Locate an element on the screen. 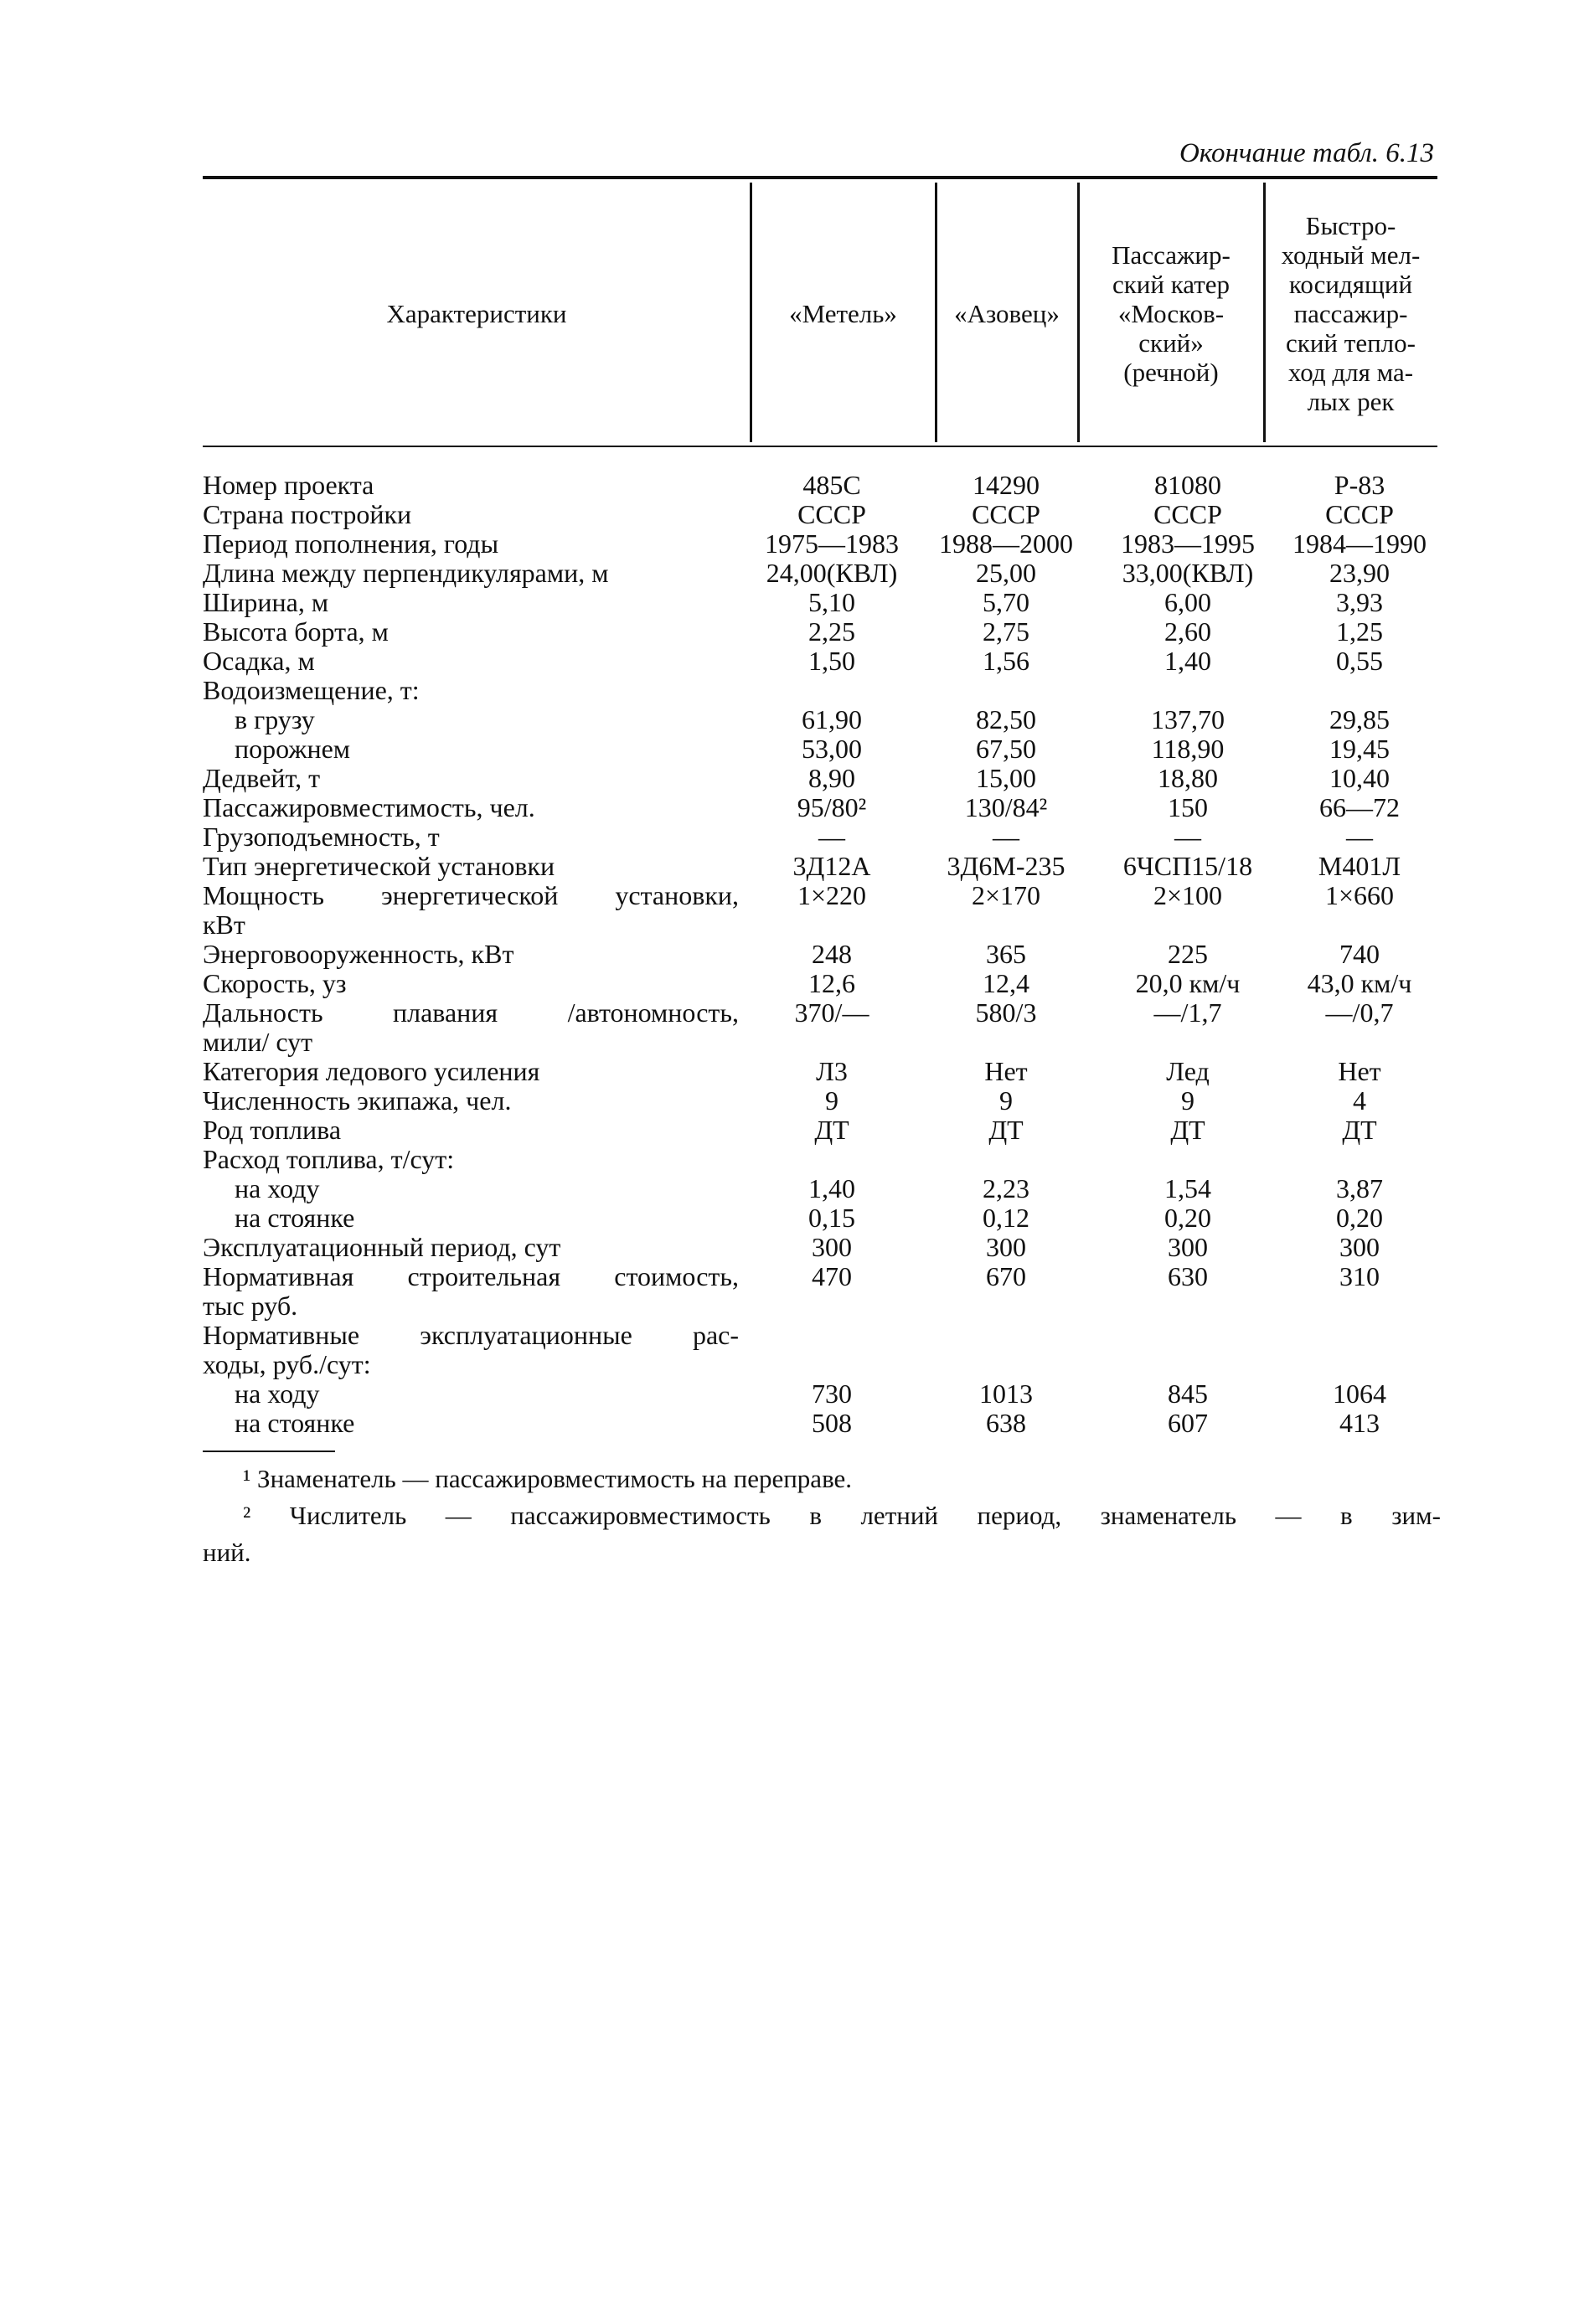 This screenshot has width=1584, height=2324. table-row: Расход топлива, т/сут: is located at coordinates (822, 1159).